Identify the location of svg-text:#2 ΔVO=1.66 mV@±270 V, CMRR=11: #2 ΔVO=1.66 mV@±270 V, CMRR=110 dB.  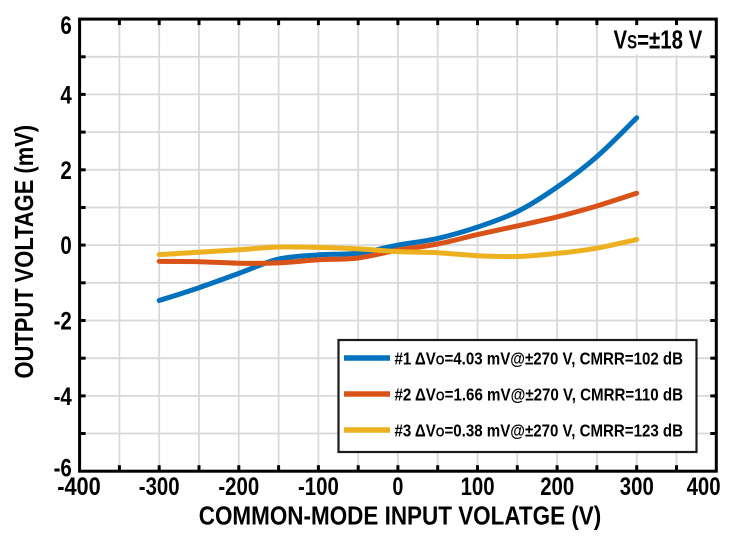
(539, 394).